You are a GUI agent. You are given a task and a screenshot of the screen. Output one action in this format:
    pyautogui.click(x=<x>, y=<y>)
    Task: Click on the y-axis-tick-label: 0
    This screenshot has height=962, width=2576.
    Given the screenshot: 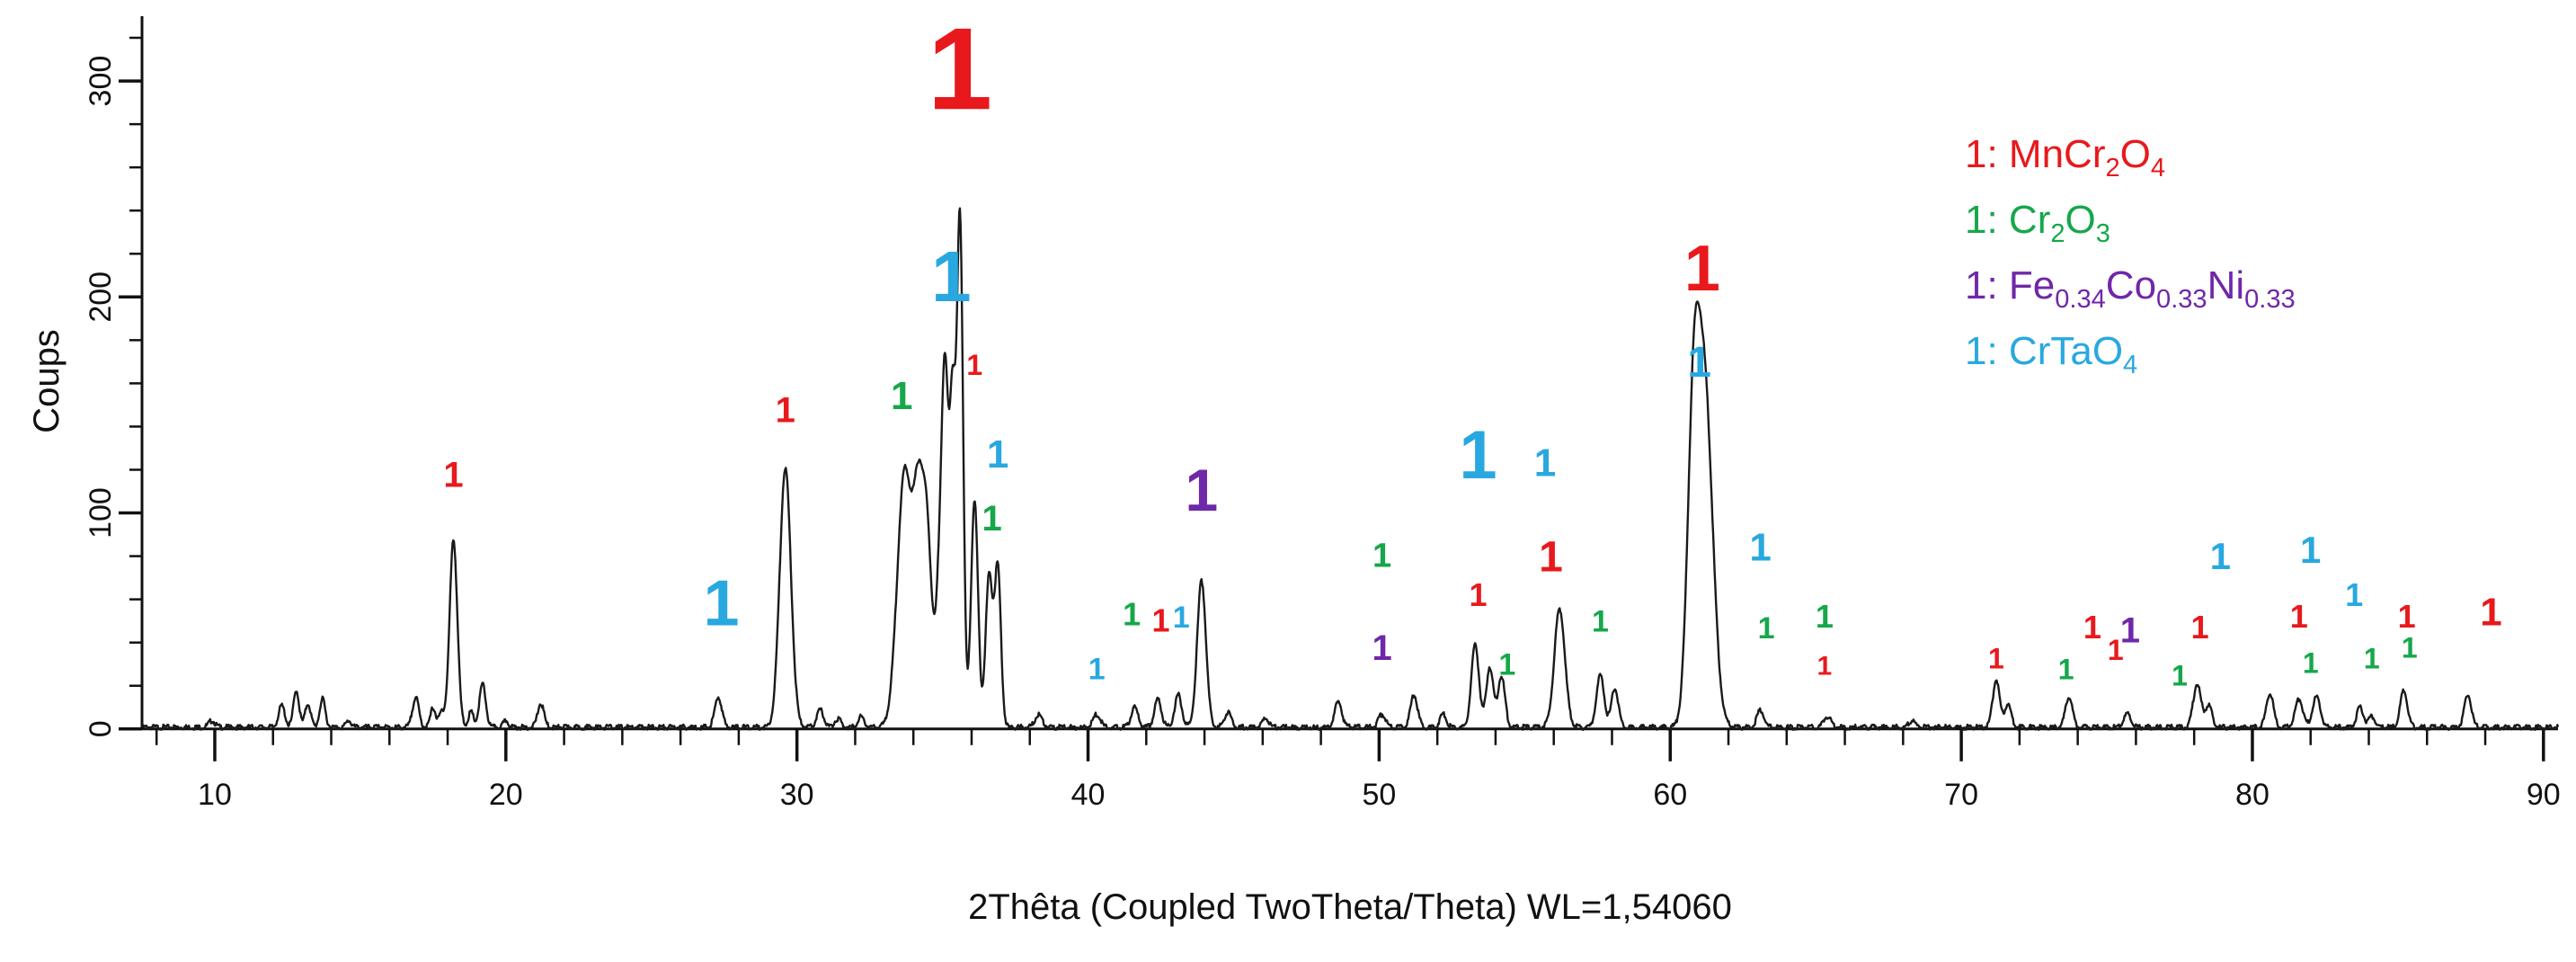 What is the action you would take?
    pyautogui.click(x=101, y=728)
    